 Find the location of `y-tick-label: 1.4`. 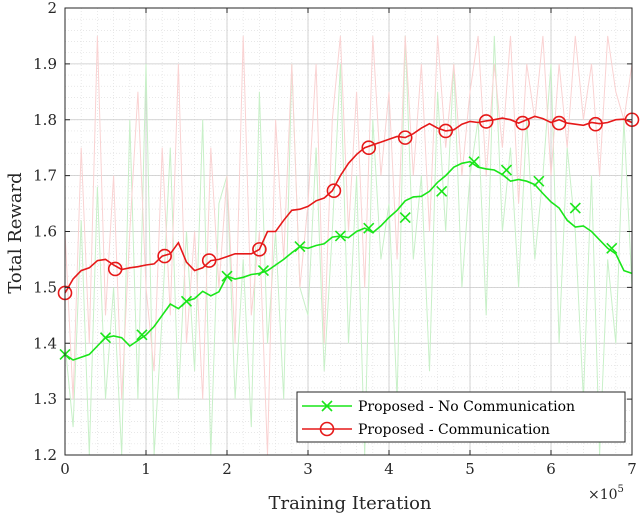

y-tick-label: 1.4 is located at coordinates (45, 343).